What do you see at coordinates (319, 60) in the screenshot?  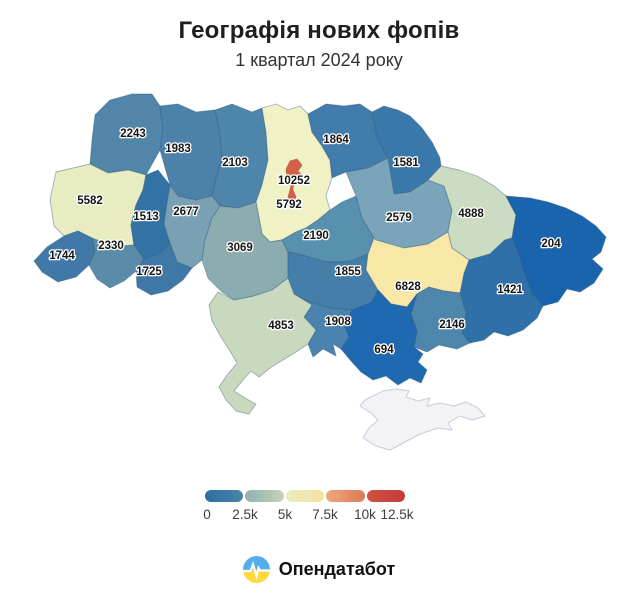 I see `page-subtitle: 1 квартал 2024 року` at bounding box center [319, 60].